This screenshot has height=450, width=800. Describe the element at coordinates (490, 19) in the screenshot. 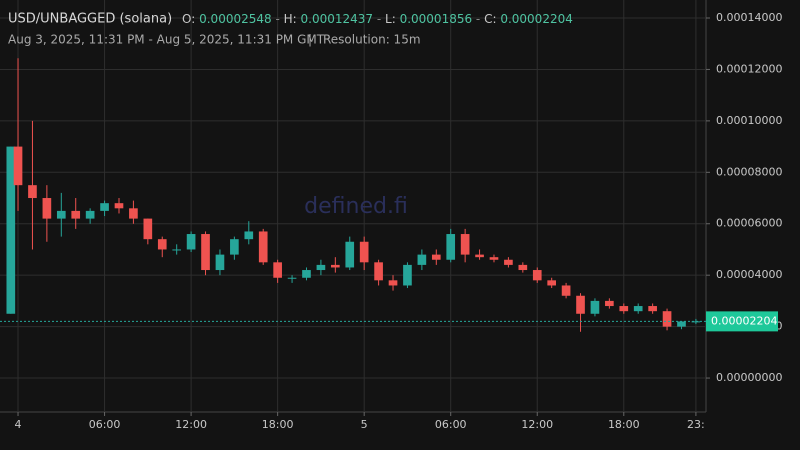

I see `ohlc-label: C:` at that location.